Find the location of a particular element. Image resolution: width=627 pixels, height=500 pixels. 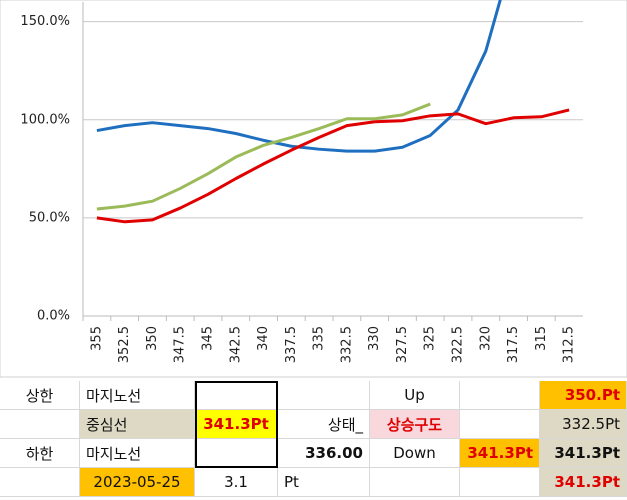

cell: Down is located at coordinates (415, 453).